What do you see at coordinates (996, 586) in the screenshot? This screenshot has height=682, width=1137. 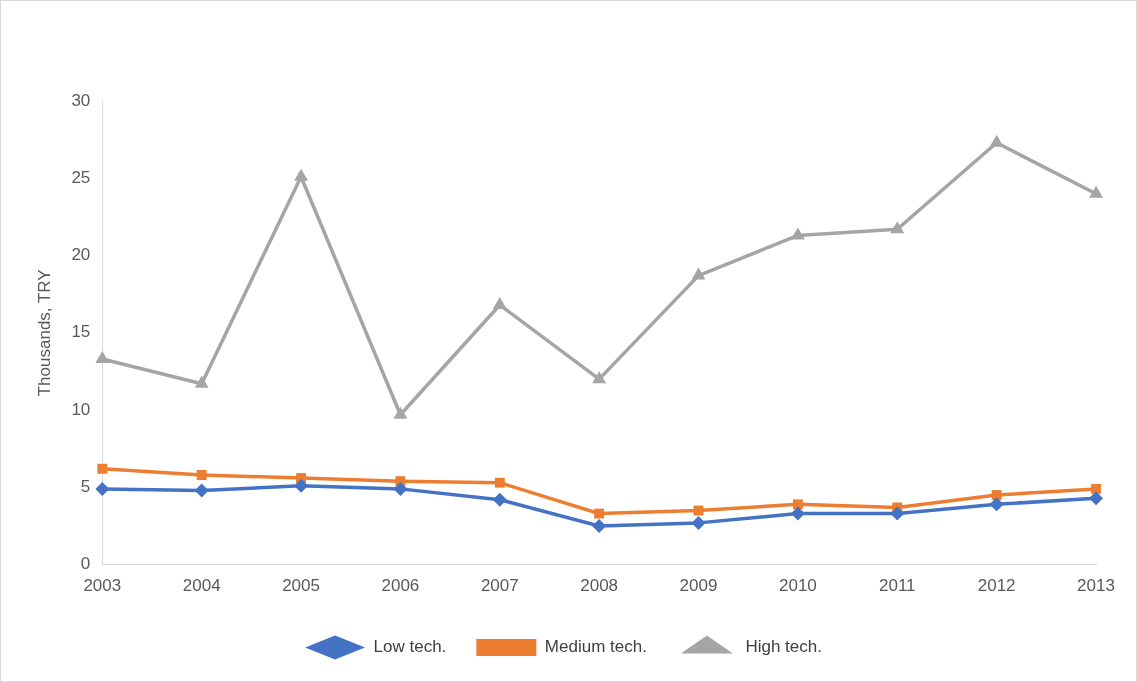 I see `x-tick-label: 2012` at bounding box center [996, 586].